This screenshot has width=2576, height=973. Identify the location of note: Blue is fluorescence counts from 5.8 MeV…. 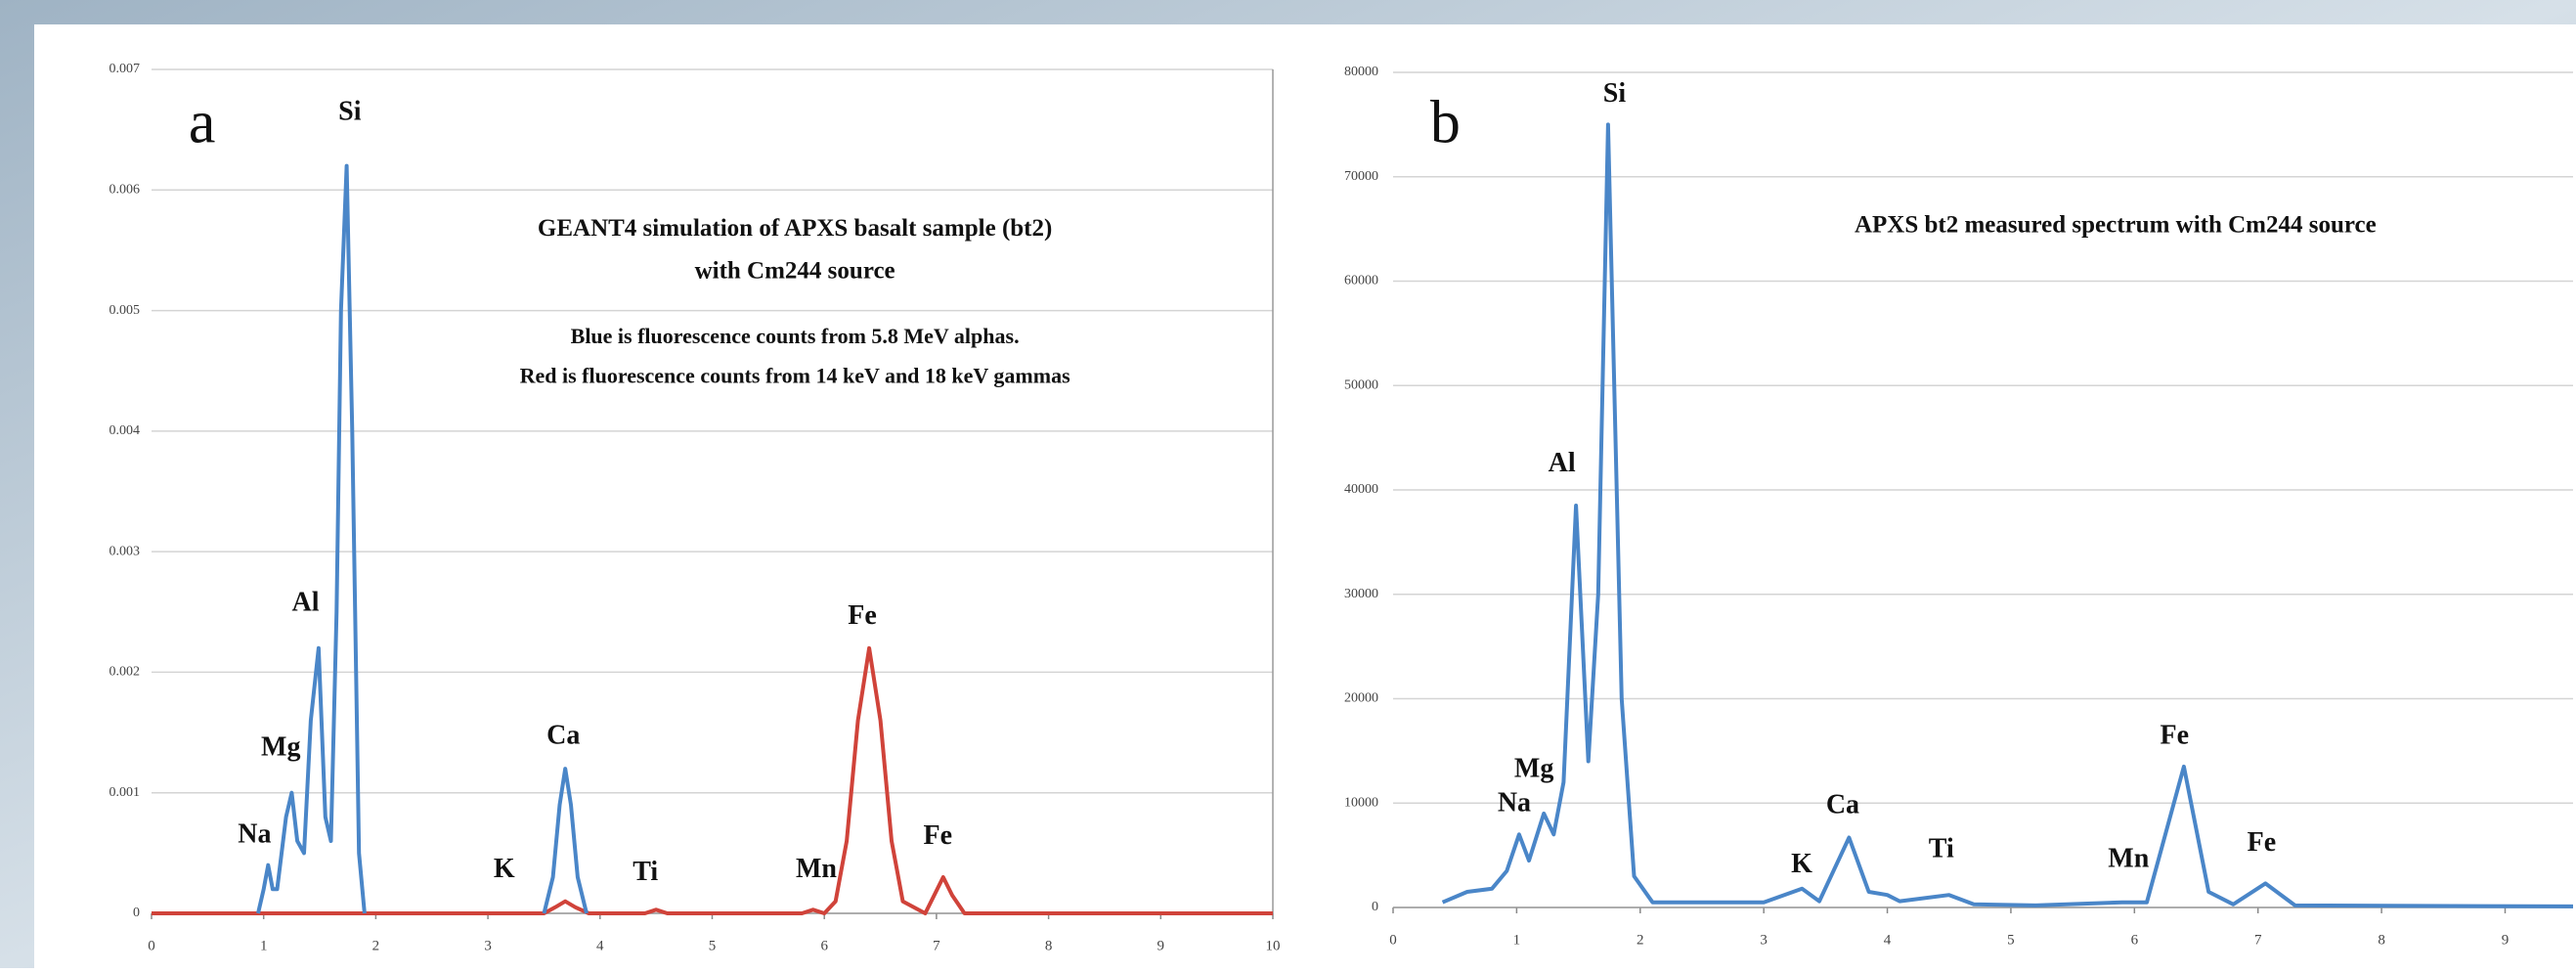
(795, 336).